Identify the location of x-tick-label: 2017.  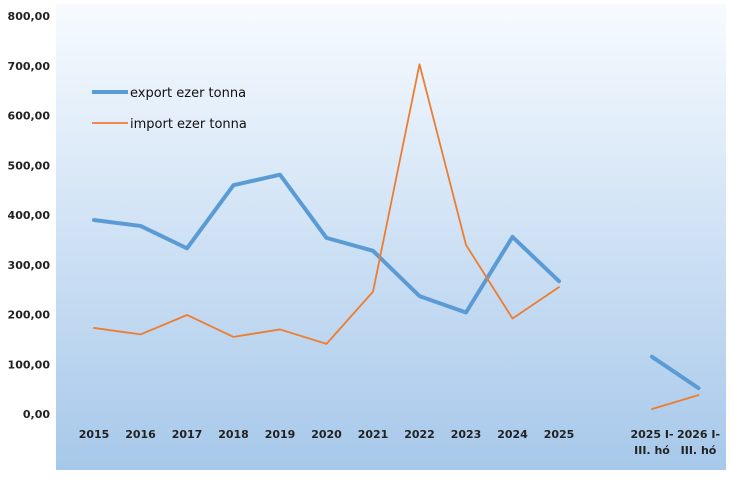
(187, 434).